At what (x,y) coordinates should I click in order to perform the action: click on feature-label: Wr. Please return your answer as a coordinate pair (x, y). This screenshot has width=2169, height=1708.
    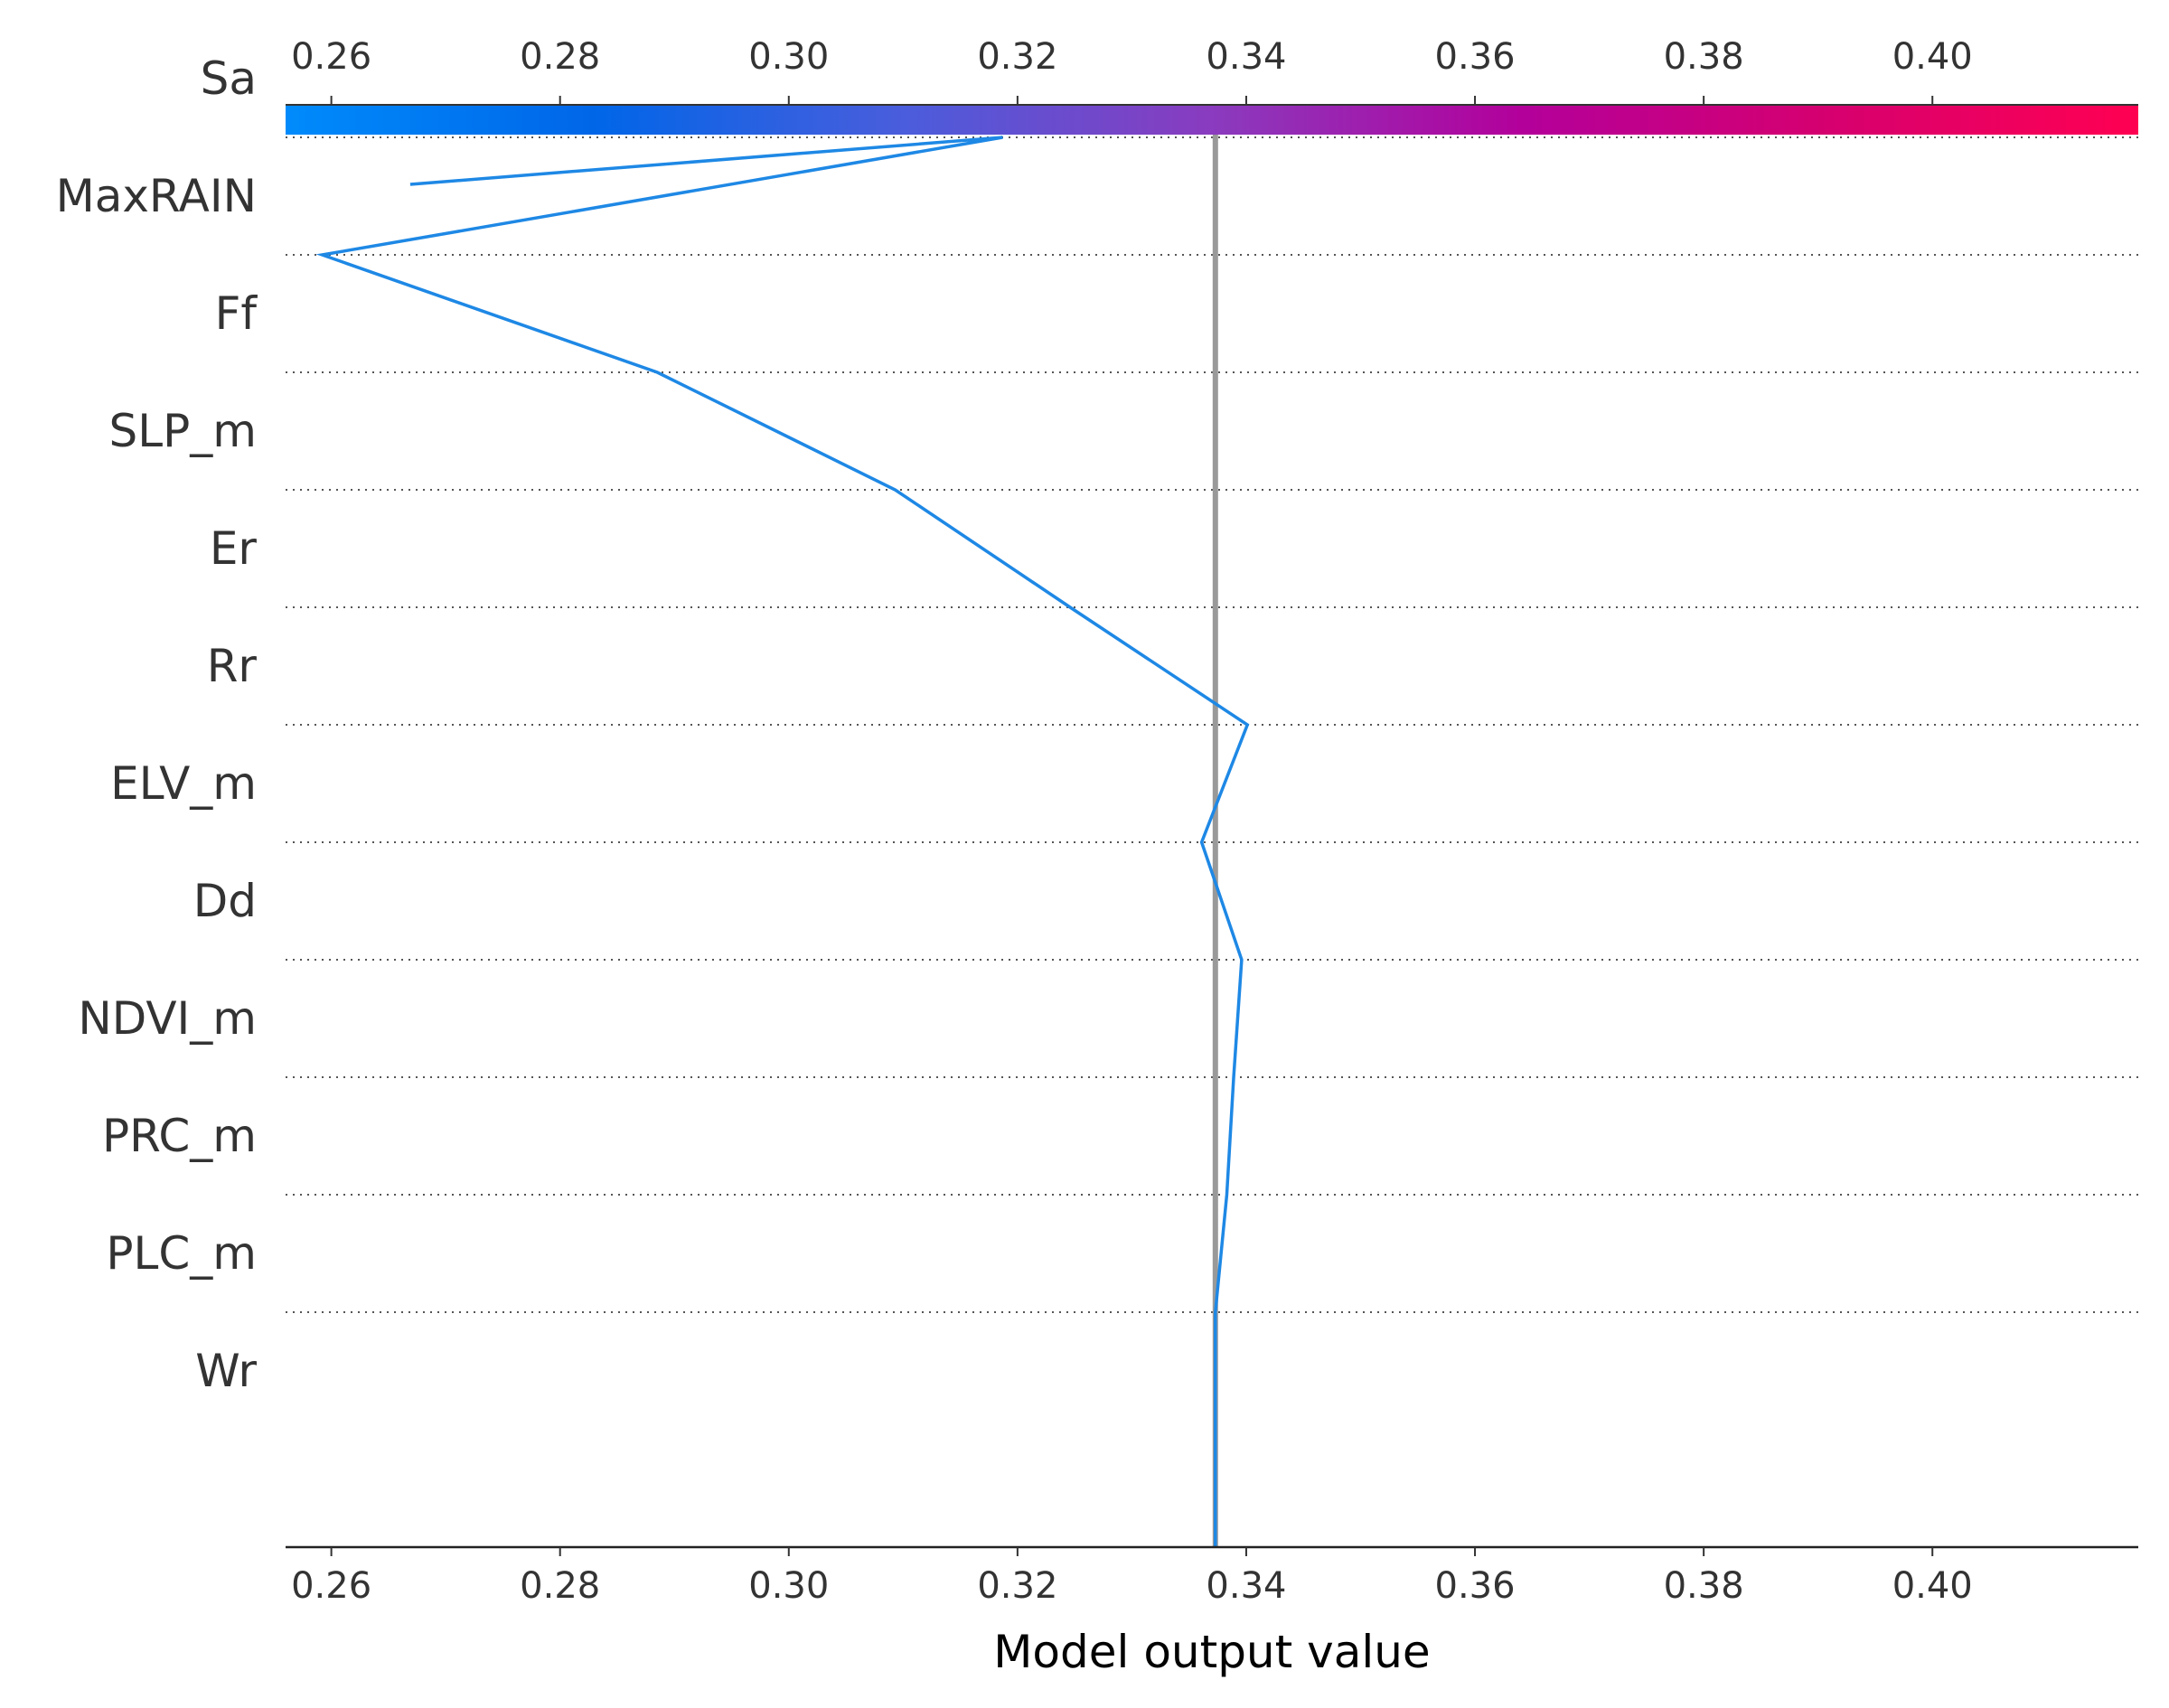
    Looking at the image, I should click on (226, 1371).